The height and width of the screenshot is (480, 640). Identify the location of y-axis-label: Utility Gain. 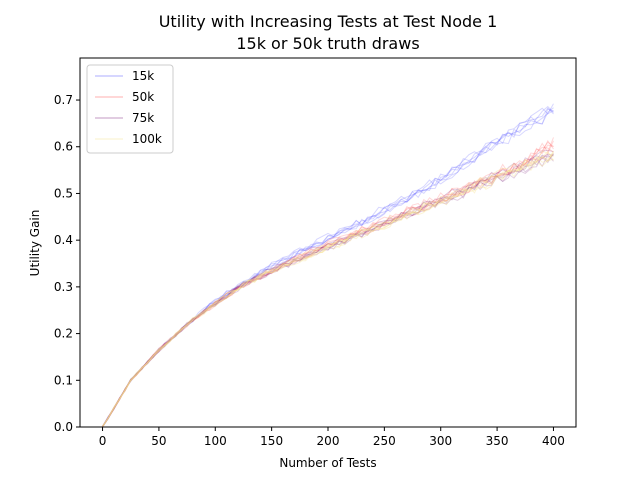
(35, 243).